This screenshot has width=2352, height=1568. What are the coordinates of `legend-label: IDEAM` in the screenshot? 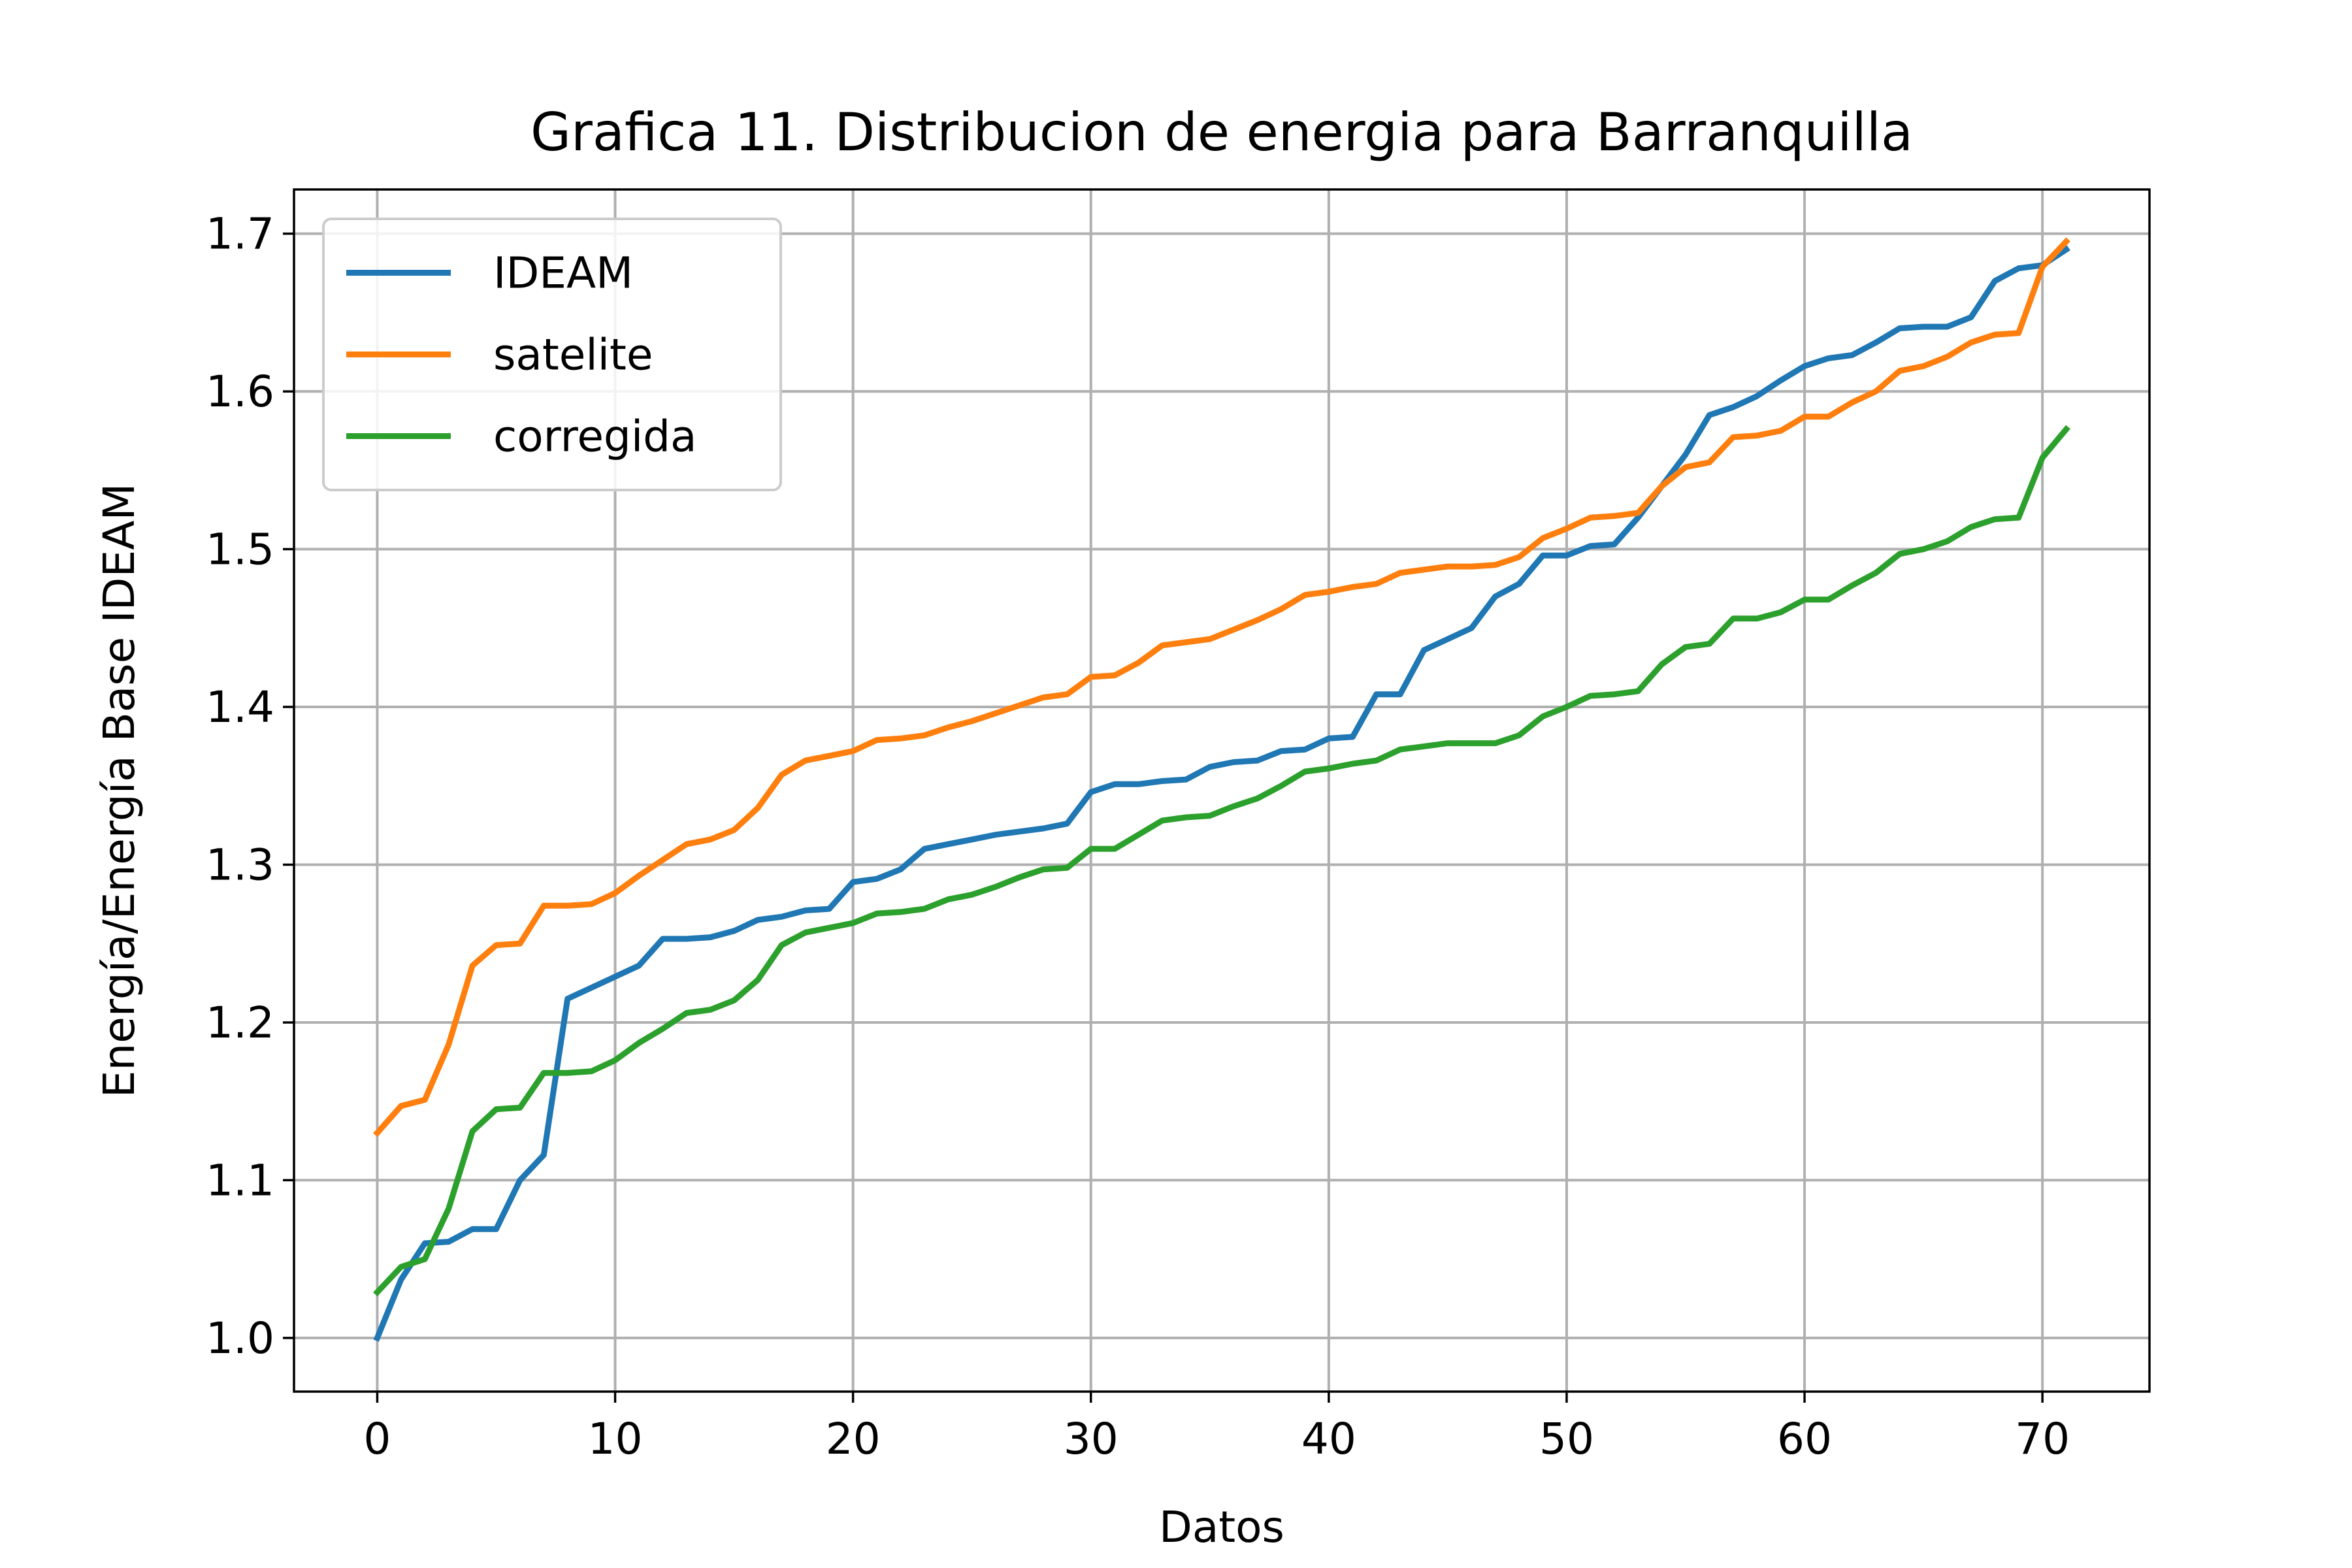 It's located at (563, 273).